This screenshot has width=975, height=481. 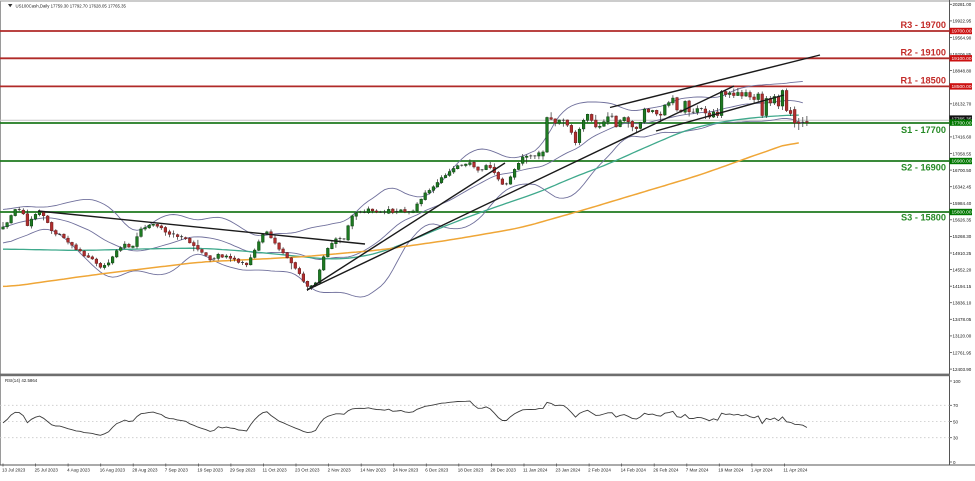 What do you see at coordinates (956, 421) in the screenshot?
I see `svg-text: 50` at bounding box center [956, 421].